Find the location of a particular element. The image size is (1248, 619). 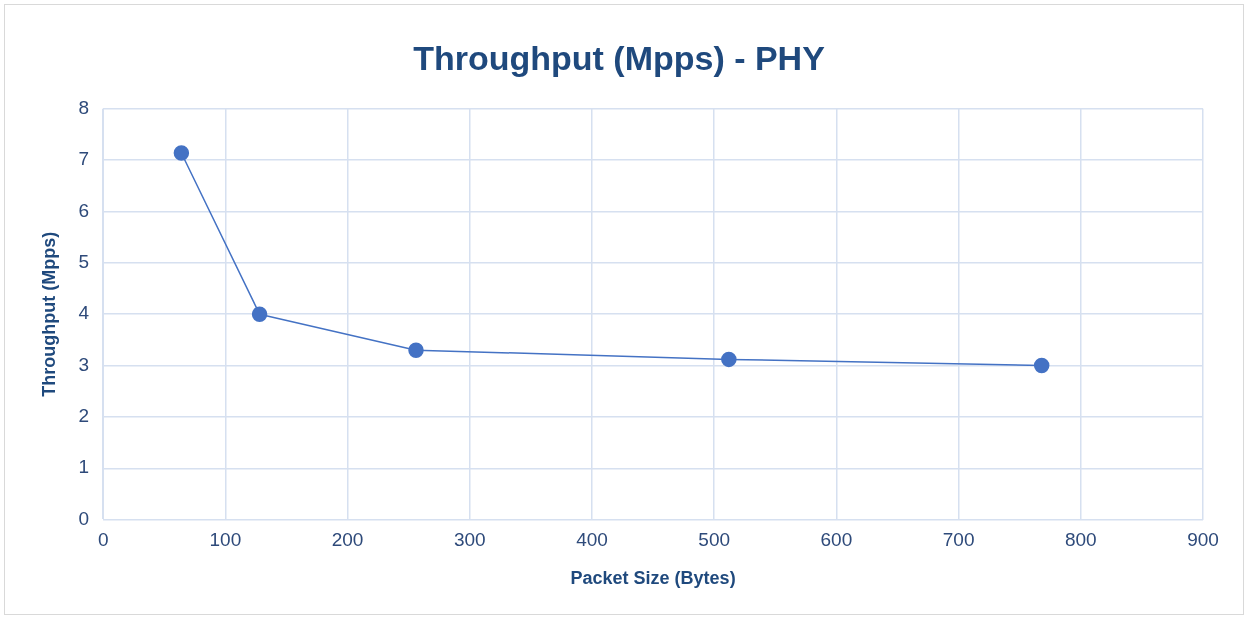

y-tick-label: 2 is located at coordinates (84, 416).